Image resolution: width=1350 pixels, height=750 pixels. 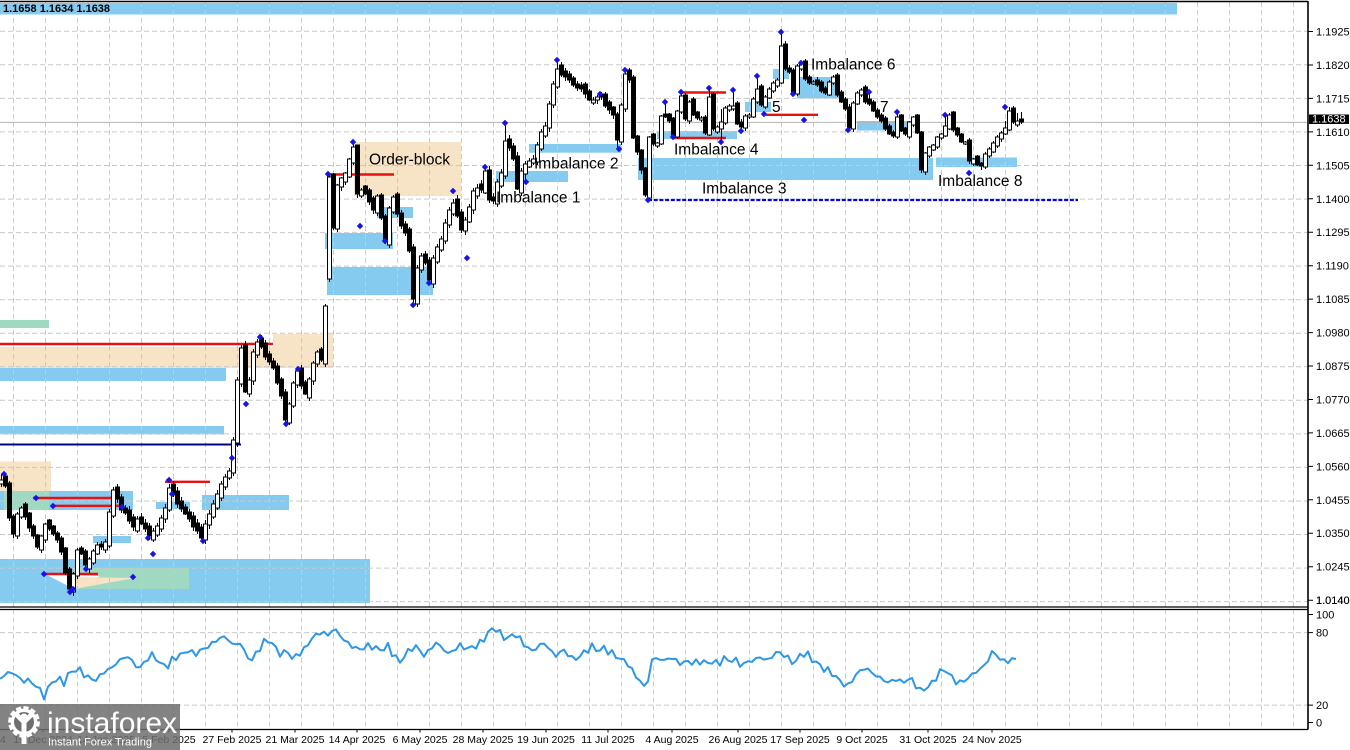 What do you see at coordinates (927, 740) in the screenshot?
I see `svg-text: 31 Oct 2025` at bounding box center [927, 740].